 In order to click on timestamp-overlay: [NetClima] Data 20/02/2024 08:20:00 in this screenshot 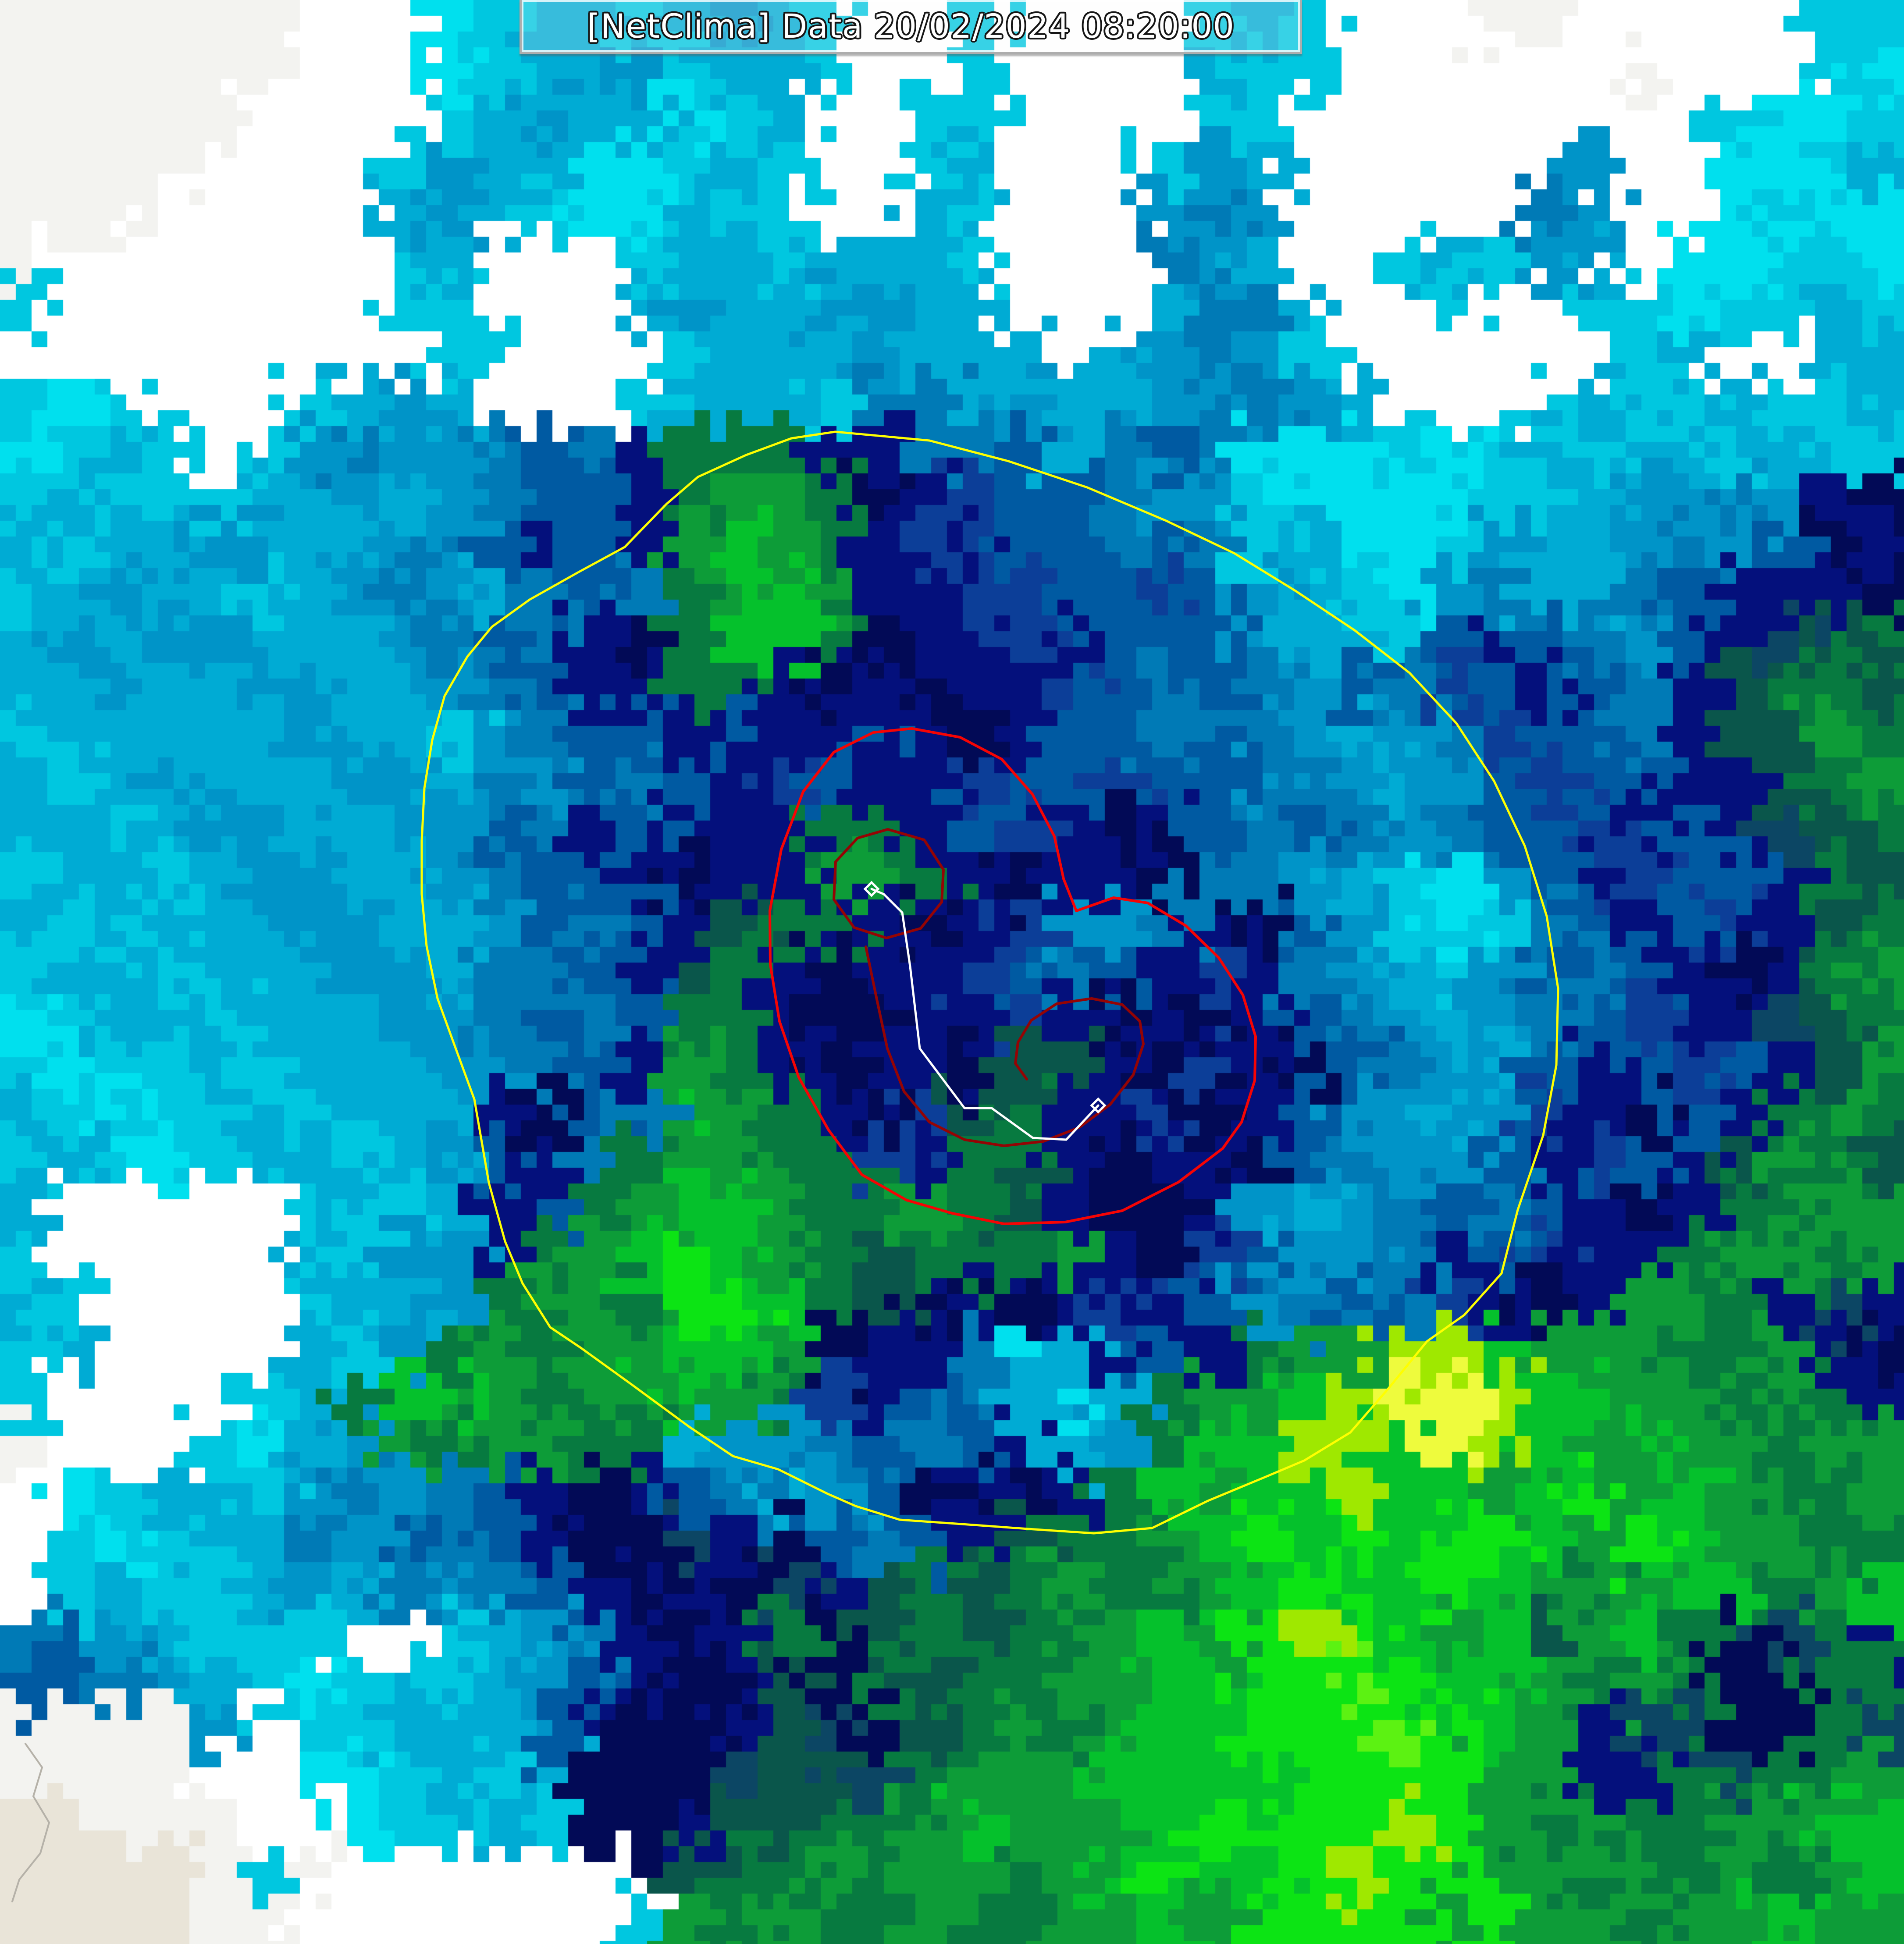, I will do `click(911, 27)`.